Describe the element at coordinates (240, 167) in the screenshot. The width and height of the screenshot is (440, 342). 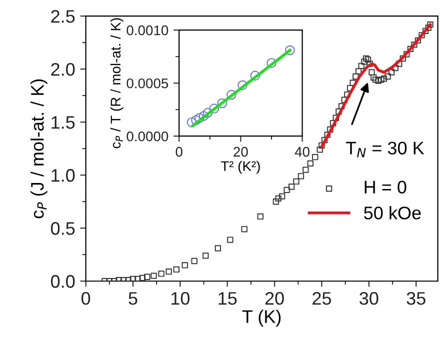
I see `x-axis-title: T² (K²)` at that location.